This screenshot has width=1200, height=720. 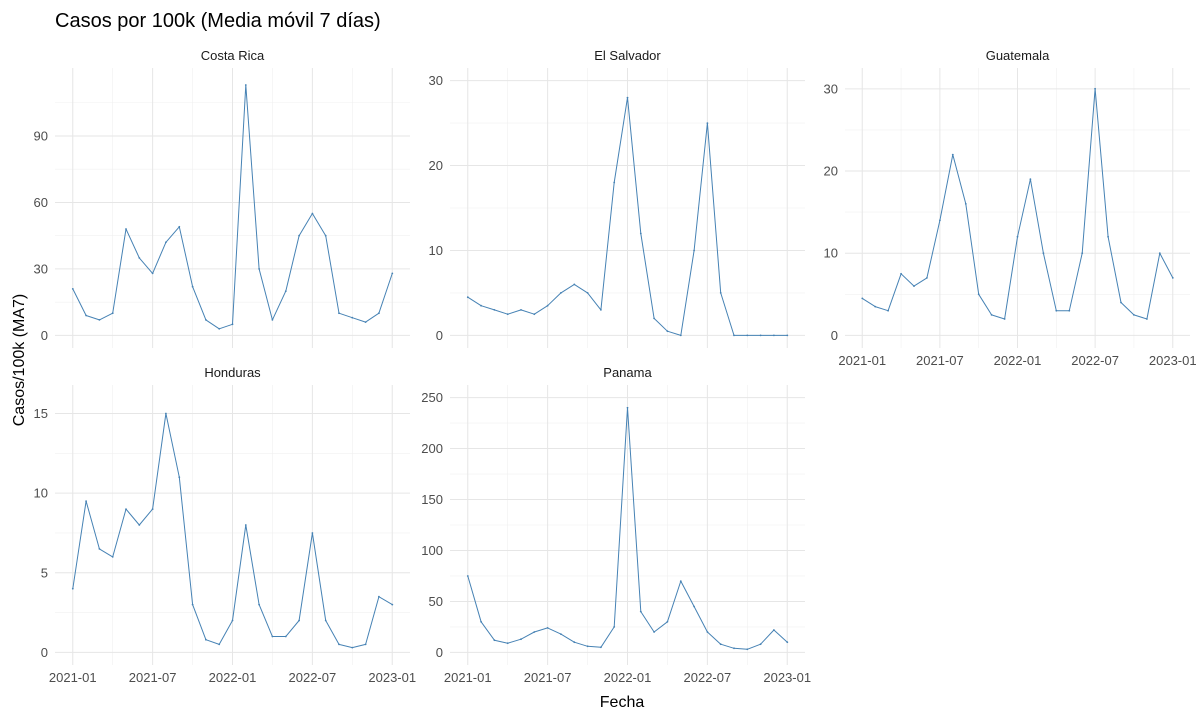 I want to click on y-tick-label: 5, so click(x=44, y=572).